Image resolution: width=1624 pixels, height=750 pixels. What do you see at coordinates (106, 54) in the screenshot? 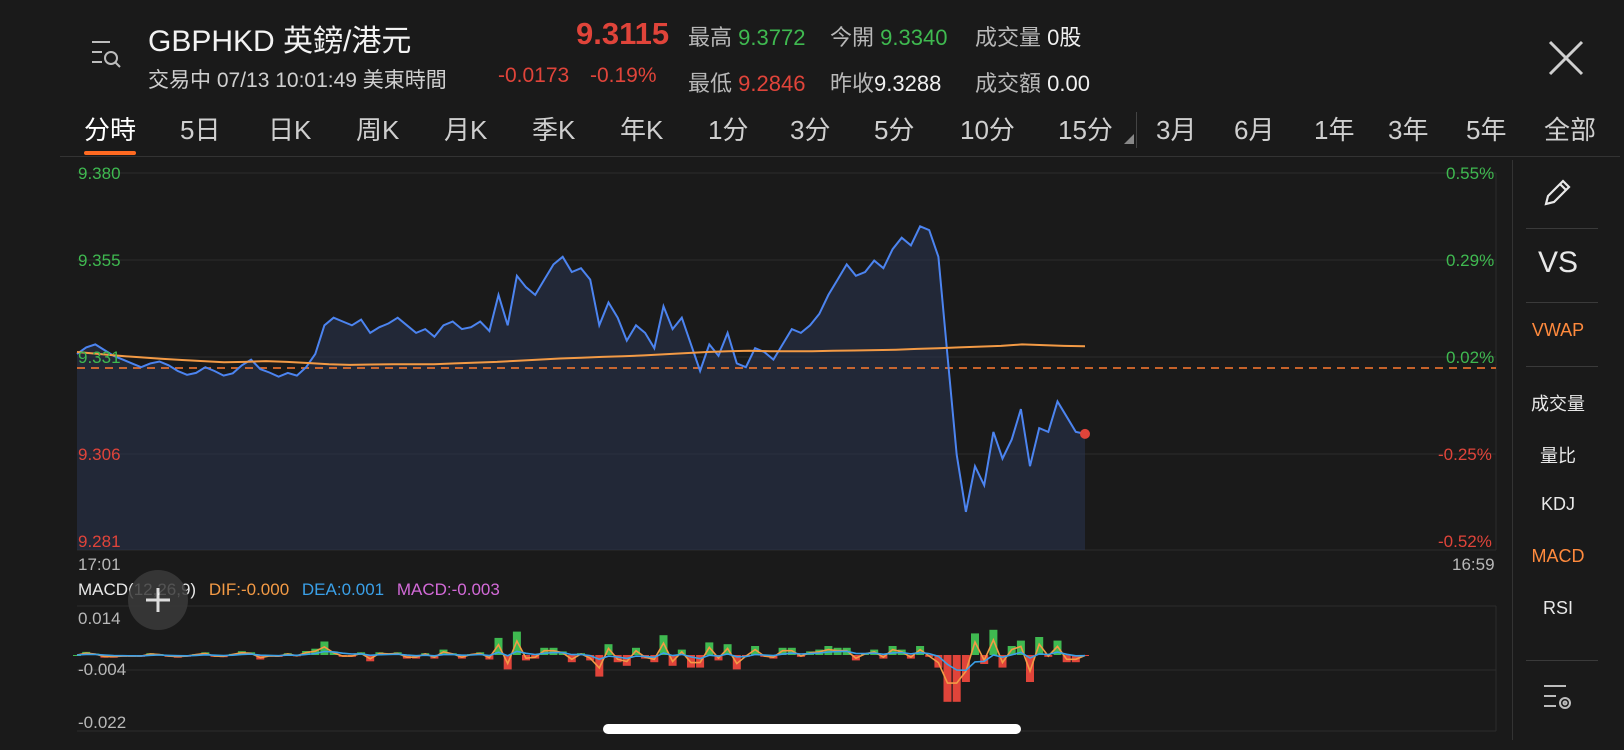
I see `menu-search-icon` at bounding box center [106, 54].